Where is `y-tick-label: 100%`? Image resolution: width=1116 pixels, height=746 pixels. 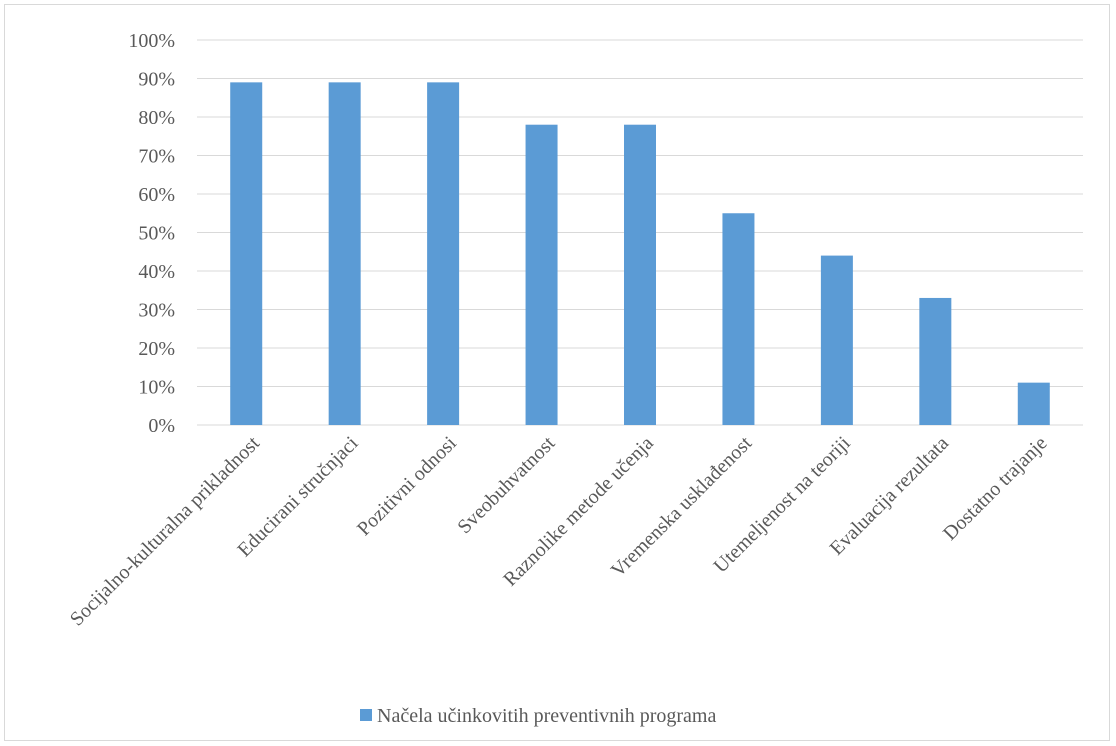 y-tick-label: 100% is located at coordinates (151, 41).